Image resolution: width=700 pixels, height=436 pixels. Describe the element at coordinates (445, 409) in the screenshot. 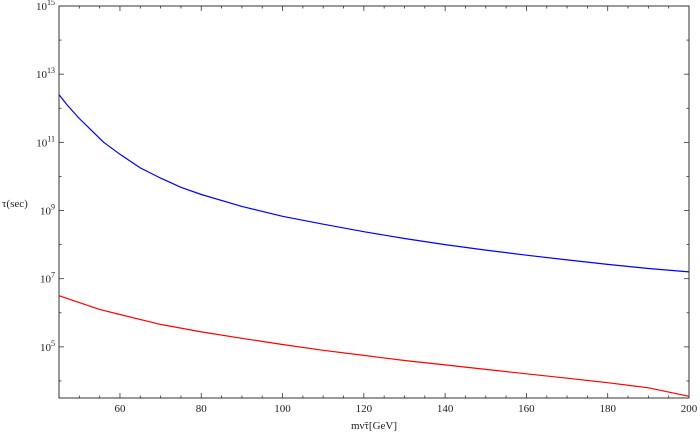

I see `x-tick-label: 140` at that location.